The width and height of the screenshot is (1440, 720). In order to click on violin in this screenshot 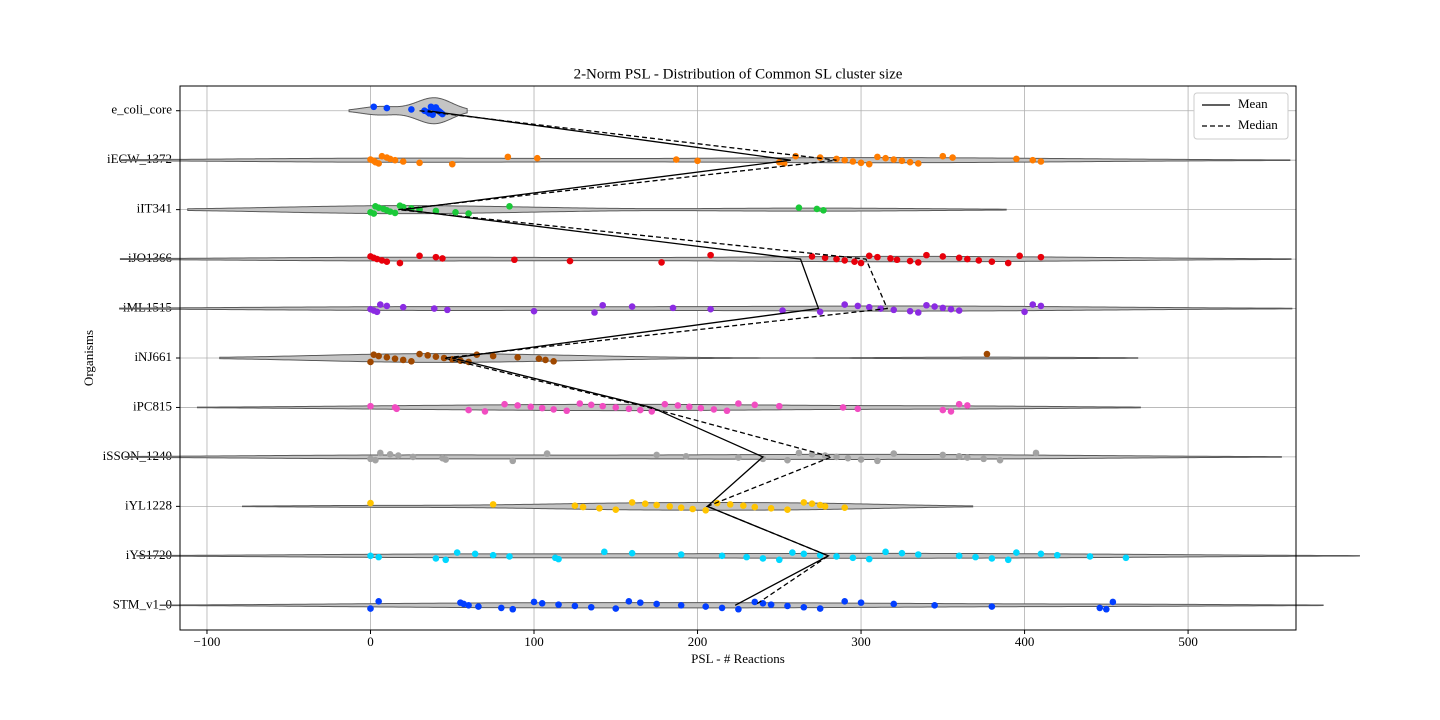, I will do `click(608, 506)`.